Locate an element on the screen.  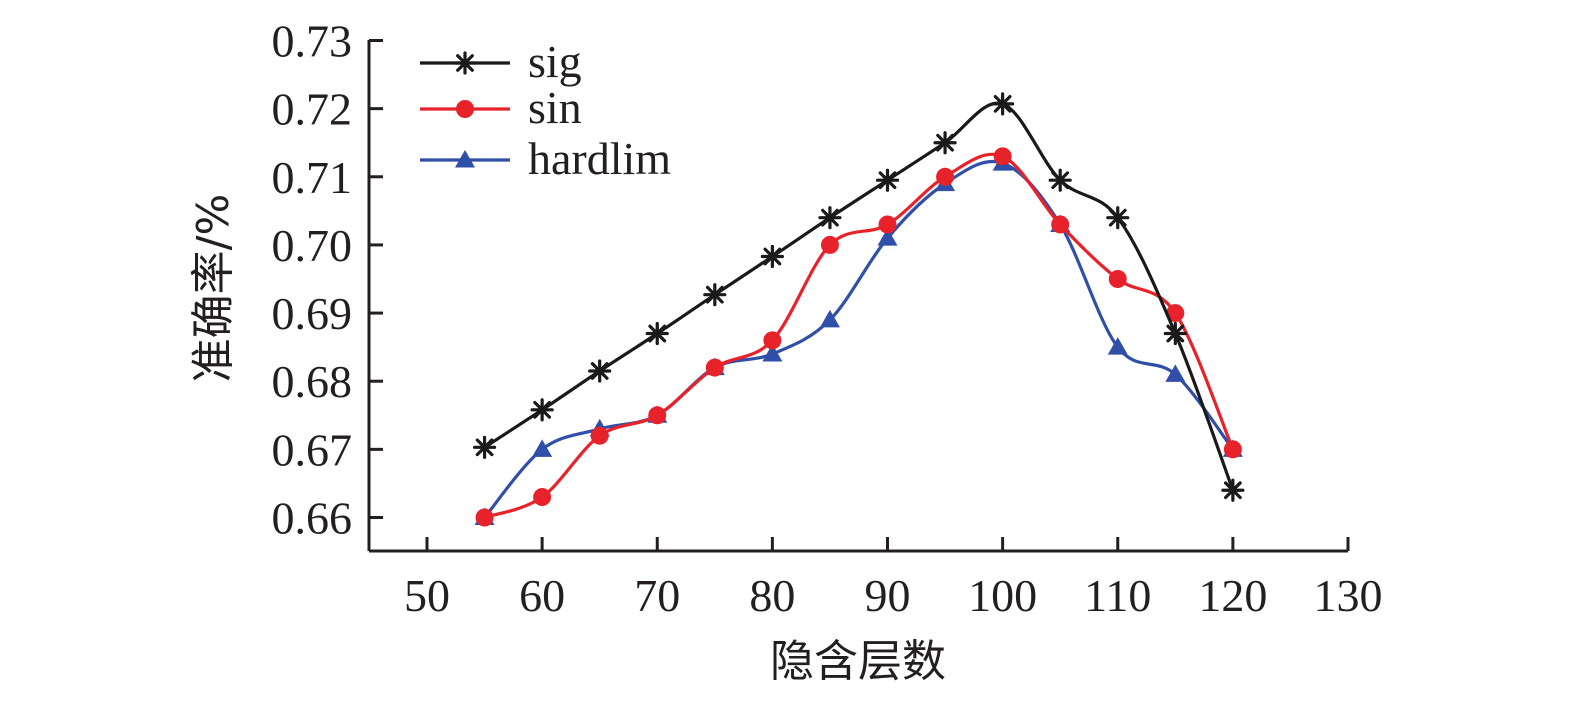
x-tick-label: 70 is located at coordinates (657, 595).